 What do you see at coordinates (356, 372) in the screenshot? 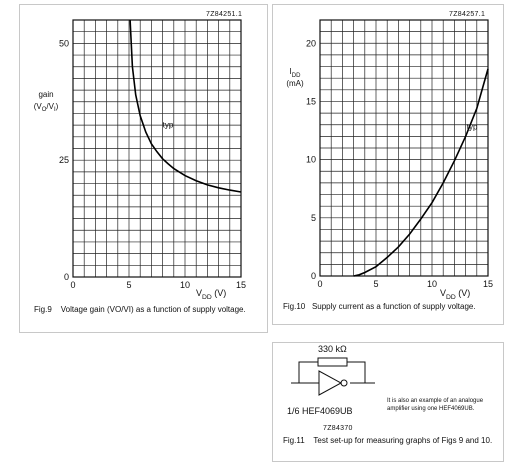
I see `fig11-wire-right` at bounding box center [356, 372].